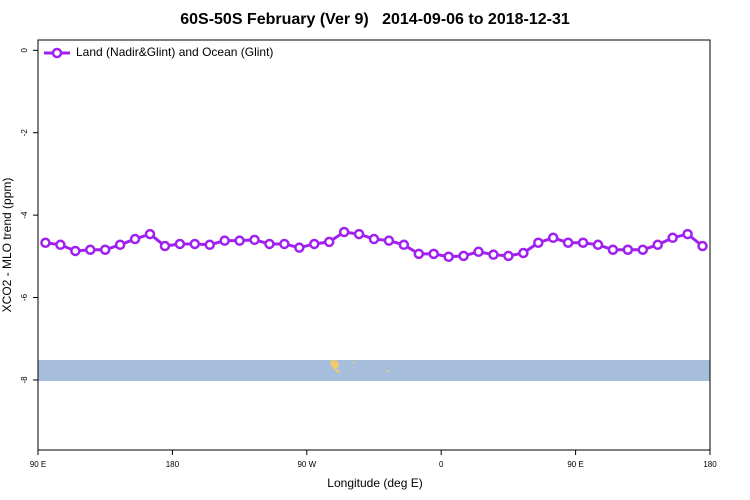 This screenshot has width=750, height=500. What do you see at coordinates (374, 483) in the screenshot?
I see `x-axis-label: Longitude (deg E)` at bounding box center [374, 483].